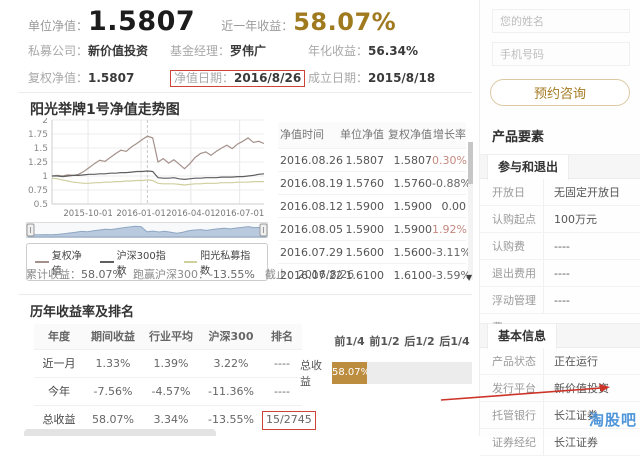 This screenshot has height=456, width=640. I want to click on legend-item: 复权净值, so click(63, 262).